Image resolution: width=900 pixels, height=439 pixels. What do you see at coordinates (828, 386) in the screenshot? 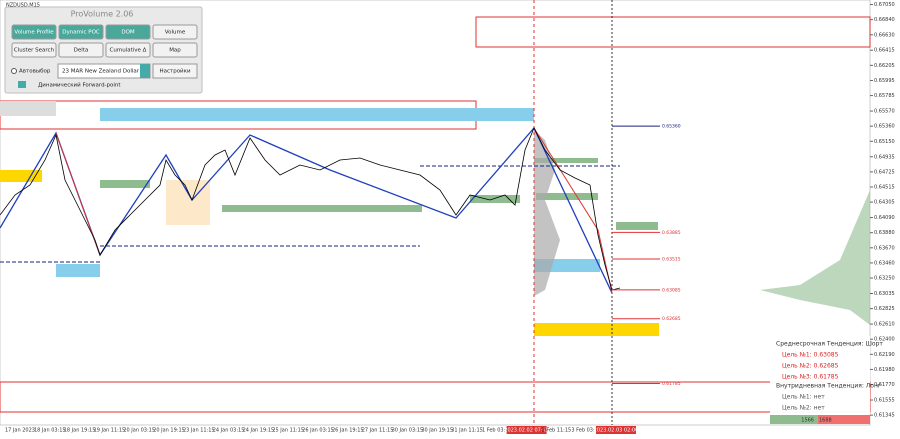
I see `intraday-trend: Внутридневная Тенденция: Лонг` at bounding box center [828, 386].